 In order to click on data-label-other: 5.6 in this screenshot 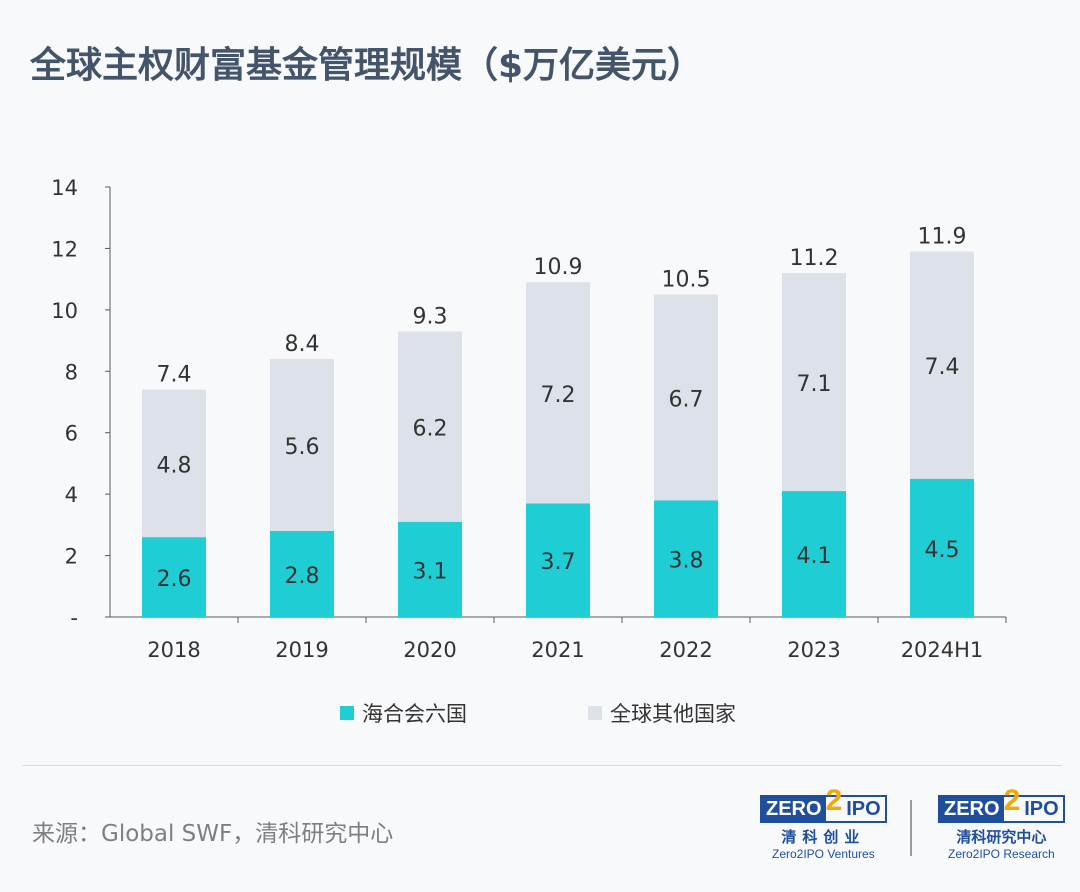, I will do `click(302, 447)`.